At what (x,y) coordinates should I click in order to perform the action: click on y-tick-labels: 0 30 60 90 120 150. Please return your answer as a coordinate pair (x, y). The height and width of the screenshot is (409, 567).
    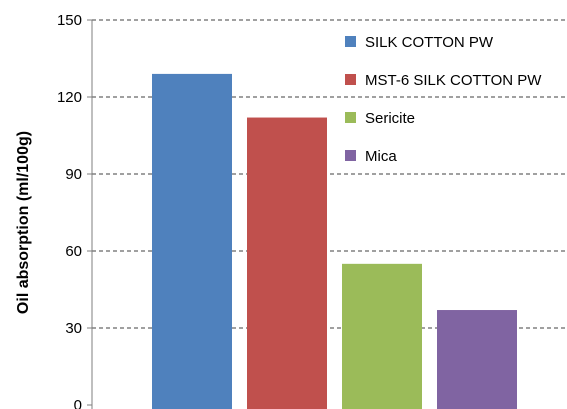
    Looking at the image, I should click on (69, 210).